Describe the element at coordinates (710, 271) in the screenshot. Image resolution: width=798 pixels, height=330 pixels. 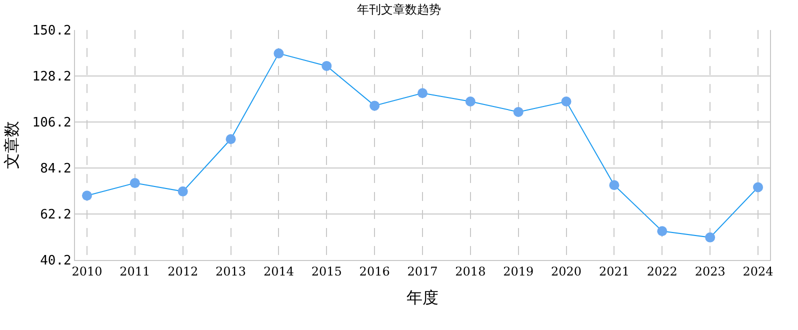
I see `x-tick-label: 2023` at that location.